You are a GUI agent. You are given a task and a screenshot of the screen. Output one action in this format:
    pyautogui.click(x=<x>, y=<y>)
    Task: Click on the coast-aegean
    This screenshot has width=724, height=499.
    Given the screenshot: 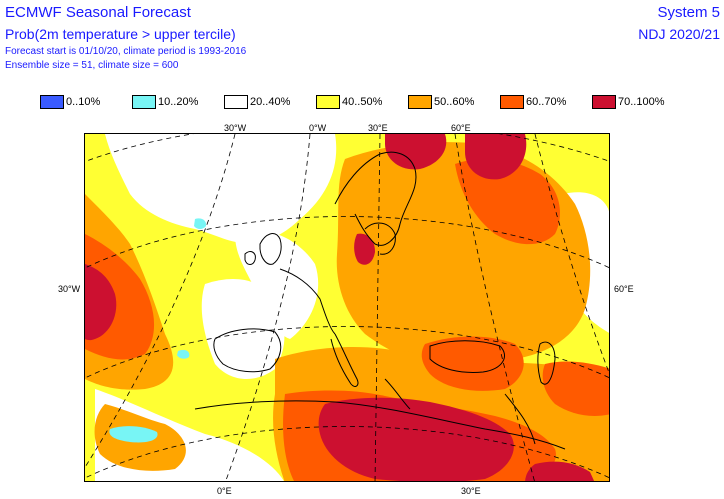 What is the action you would take?
    pyautogui.click(x=397, y=394)
    